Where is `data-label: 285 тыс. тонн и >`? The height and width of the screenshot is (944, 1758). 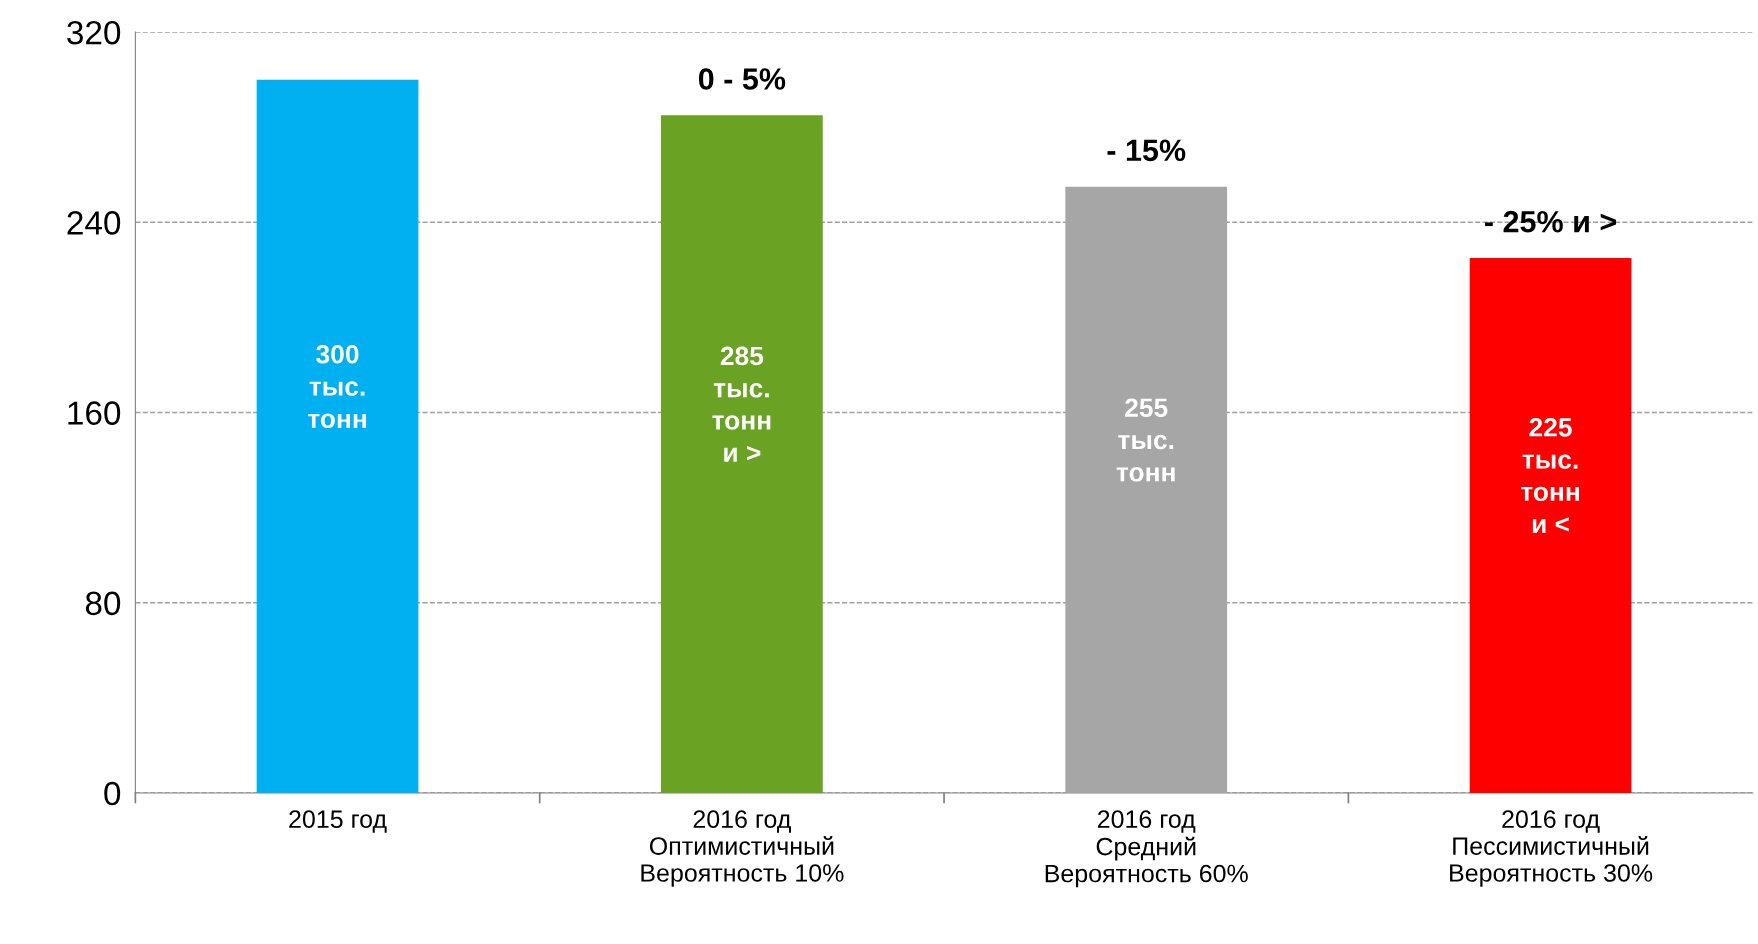 data-label: 285 тыс. тонн и > is located at coordinates (741, 404).